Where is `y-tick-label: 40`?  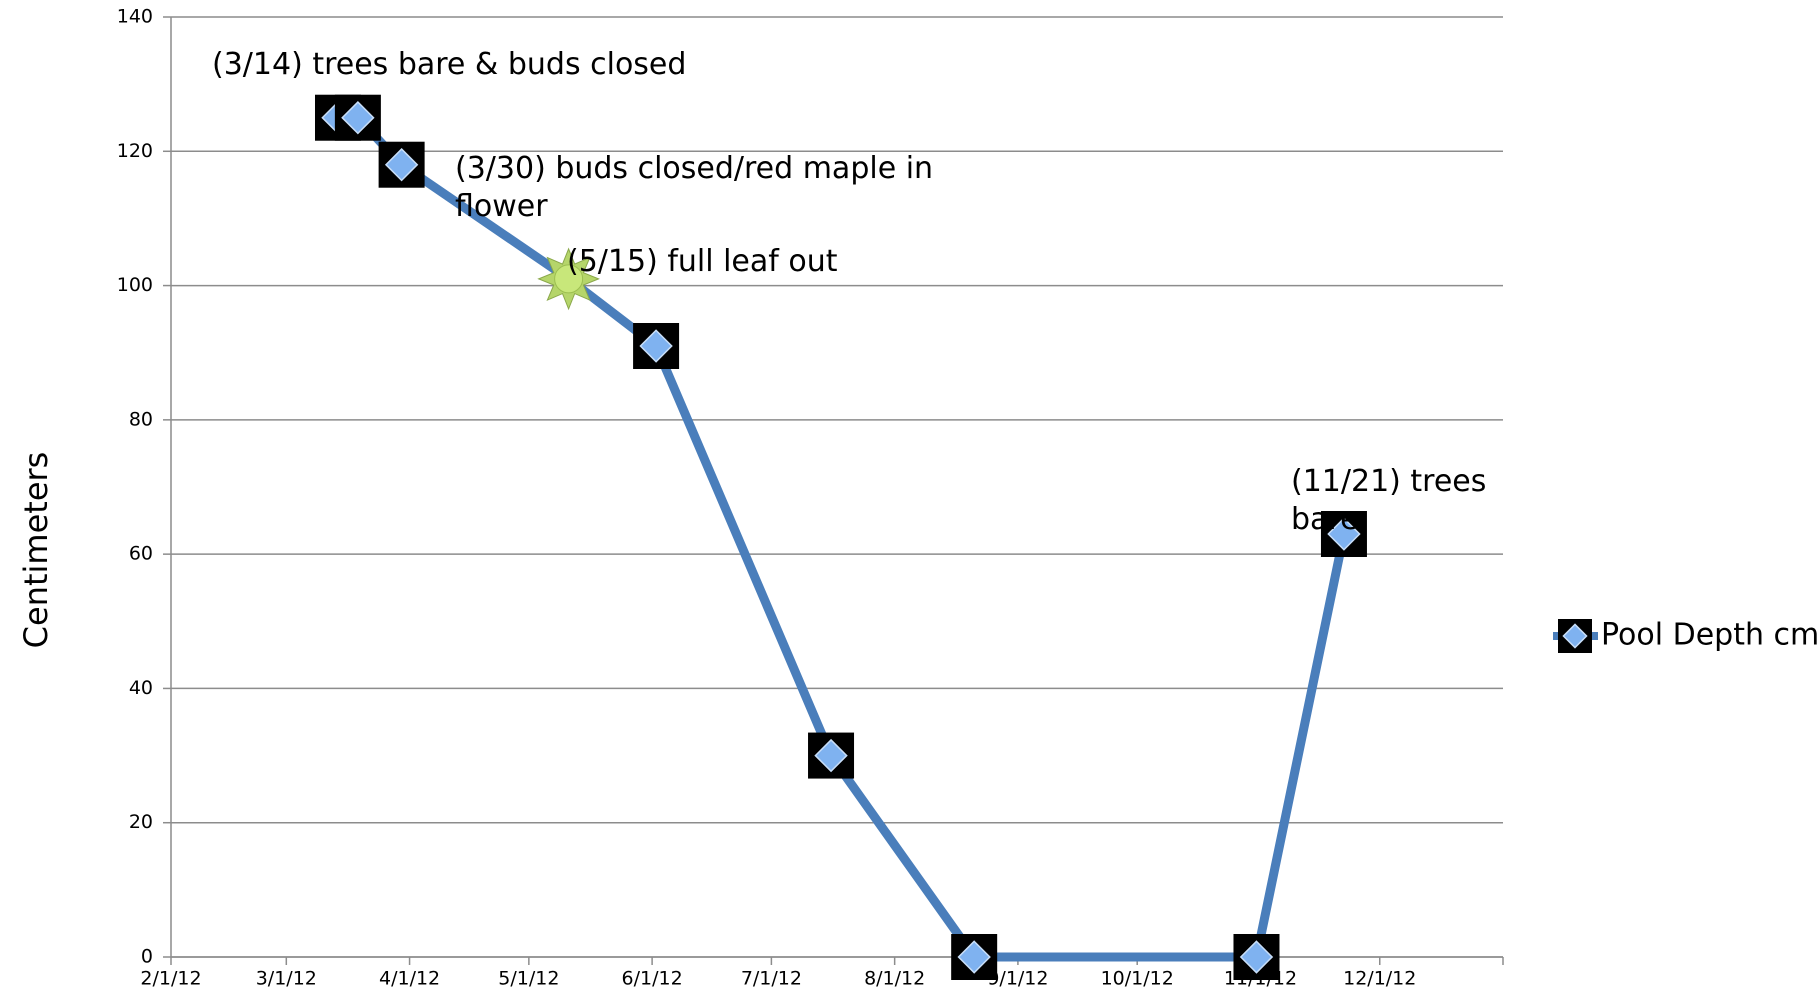
y-tick-label: 40 is located at coordinates (141, 688).